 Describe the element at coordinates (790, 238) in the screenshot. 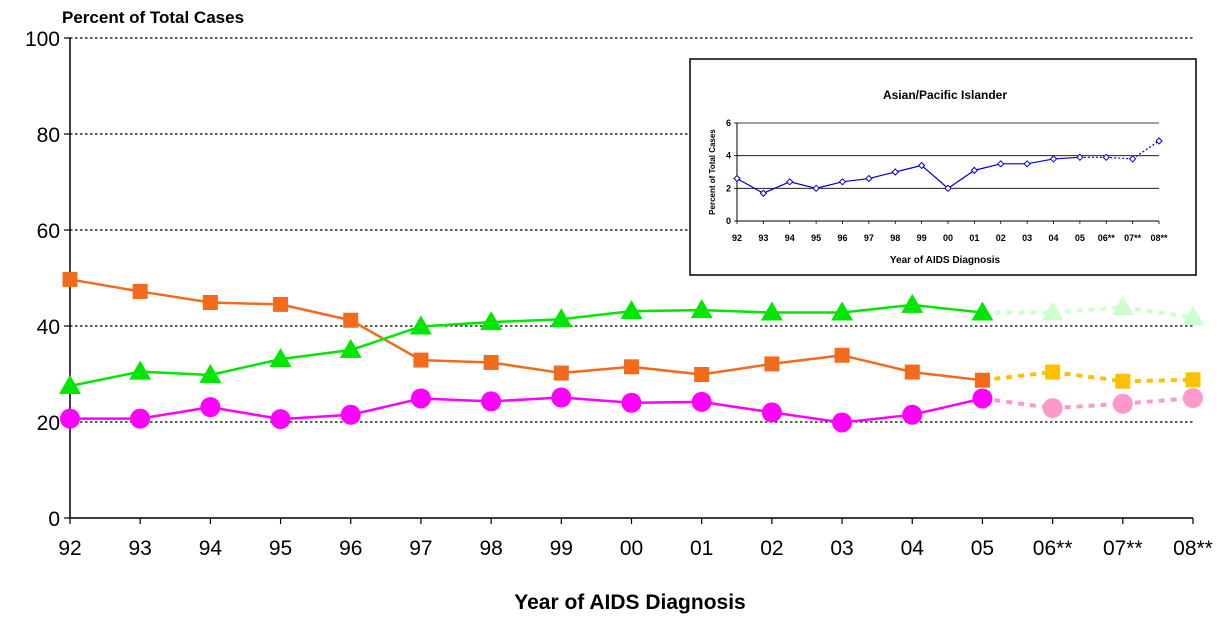

I see `inset-x-tick-label-2: 94` at that location.